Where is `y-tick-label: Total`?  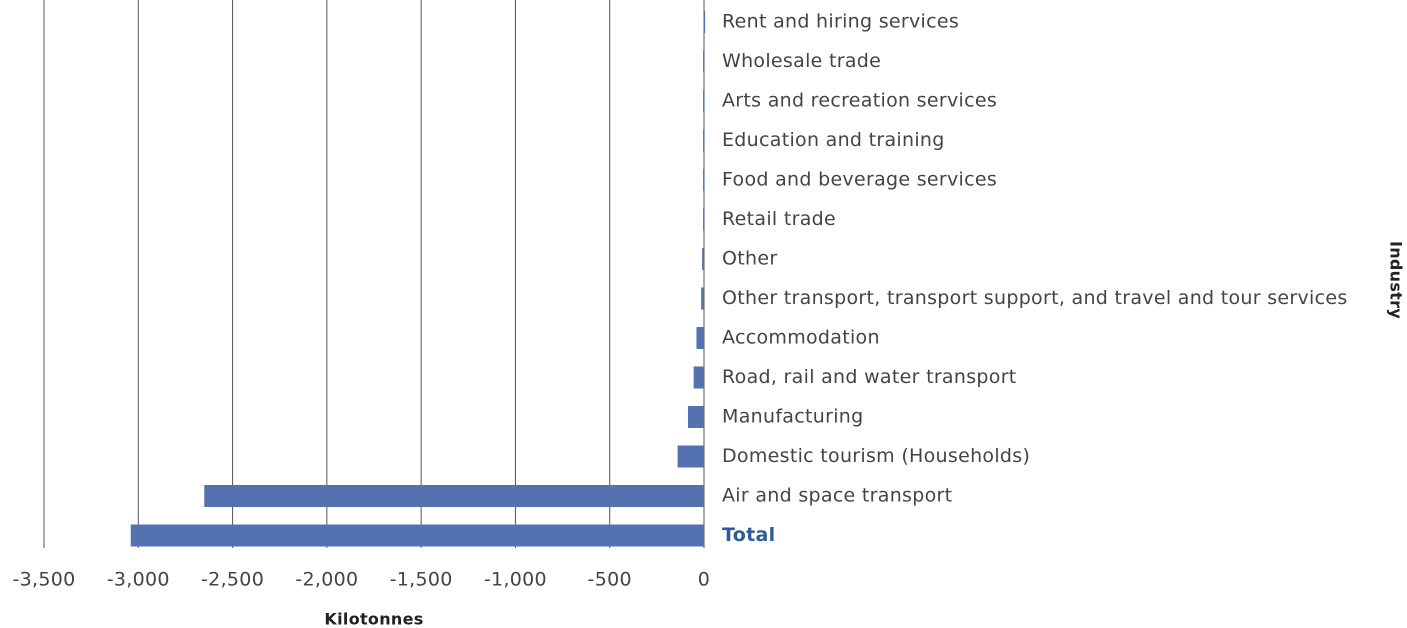 y-tick-label: Total is located at coordinates (748, 535).